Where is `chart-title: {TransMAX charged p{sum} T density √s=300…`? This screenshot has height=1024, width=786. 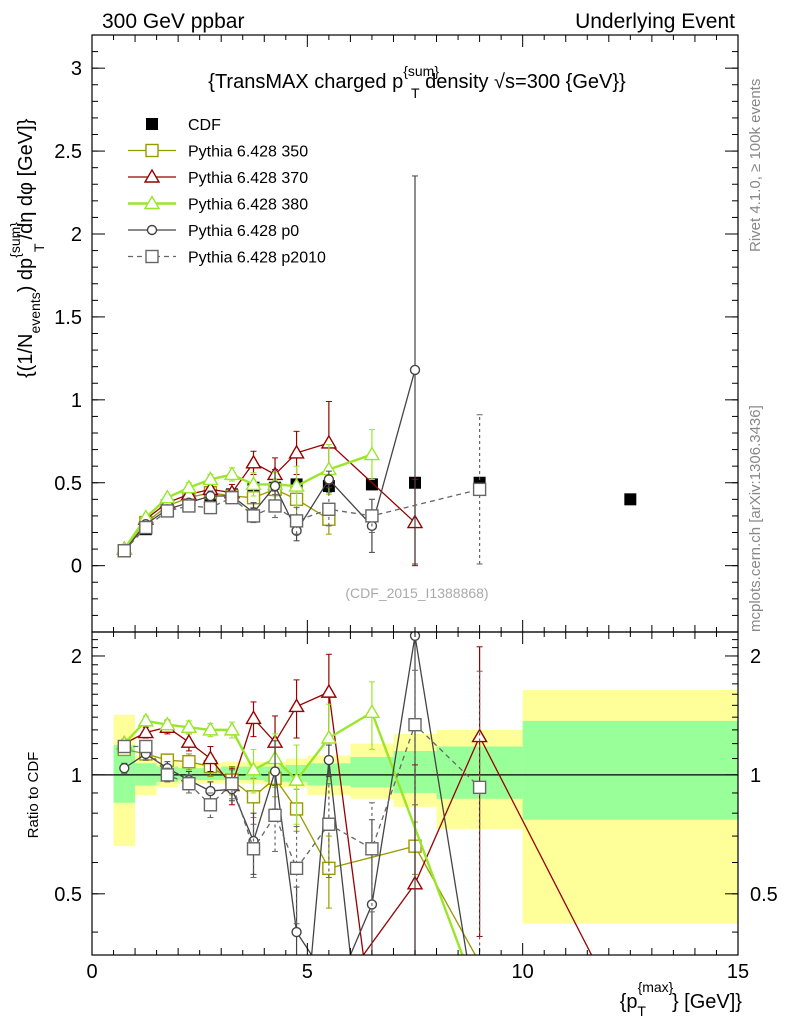 chart-title: {TransMAX charged p{sum} T density √s=300… is located at coordinates (417, 82).